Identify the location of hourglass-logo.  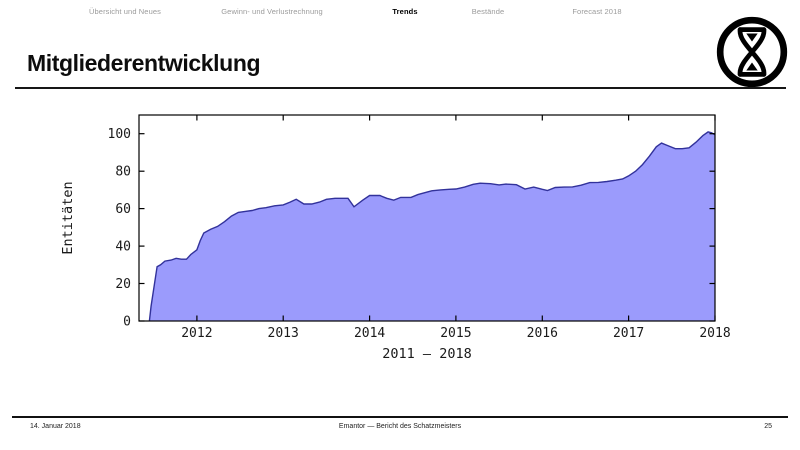
(752, 52).